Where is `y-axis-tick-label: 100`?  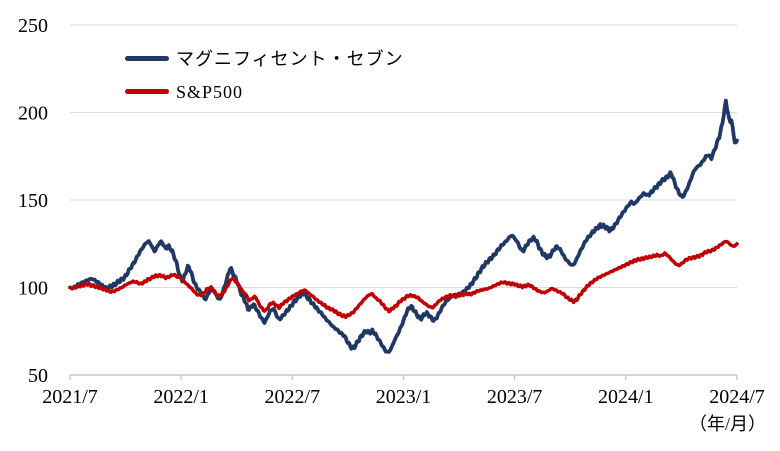 y-axis-tick-label: 100 is located at coordinates (33, 289).